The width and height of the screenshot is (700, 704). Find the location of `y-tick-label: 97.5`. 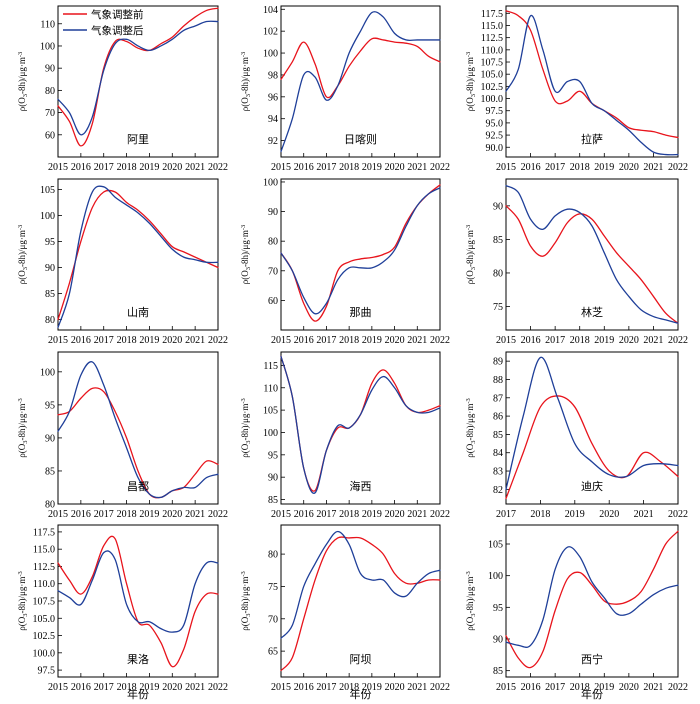

y-tick-label: 97.5 is located at coordinates (495, 111).